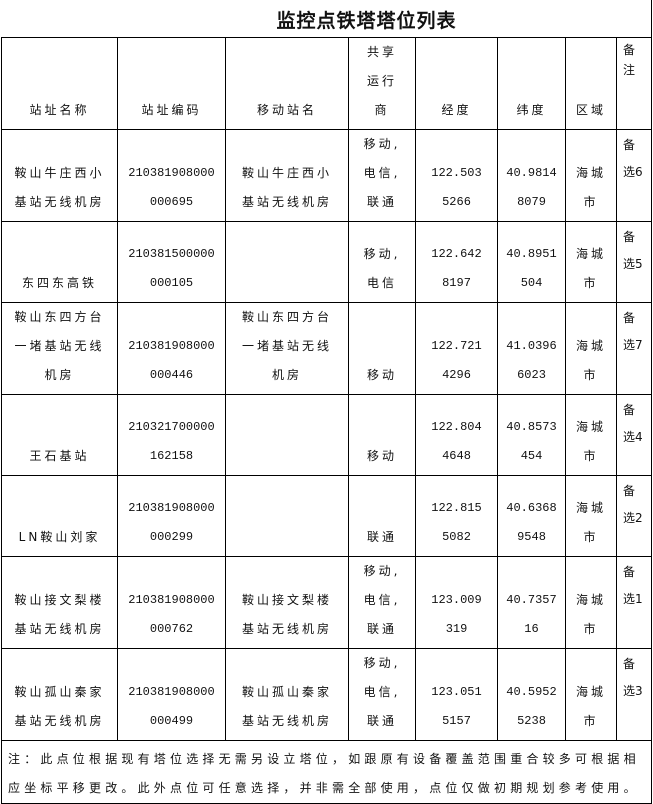 The width and height of the screenshot is (653, 804). I want to click on col-header-remark: 备注, so click(634, 83).